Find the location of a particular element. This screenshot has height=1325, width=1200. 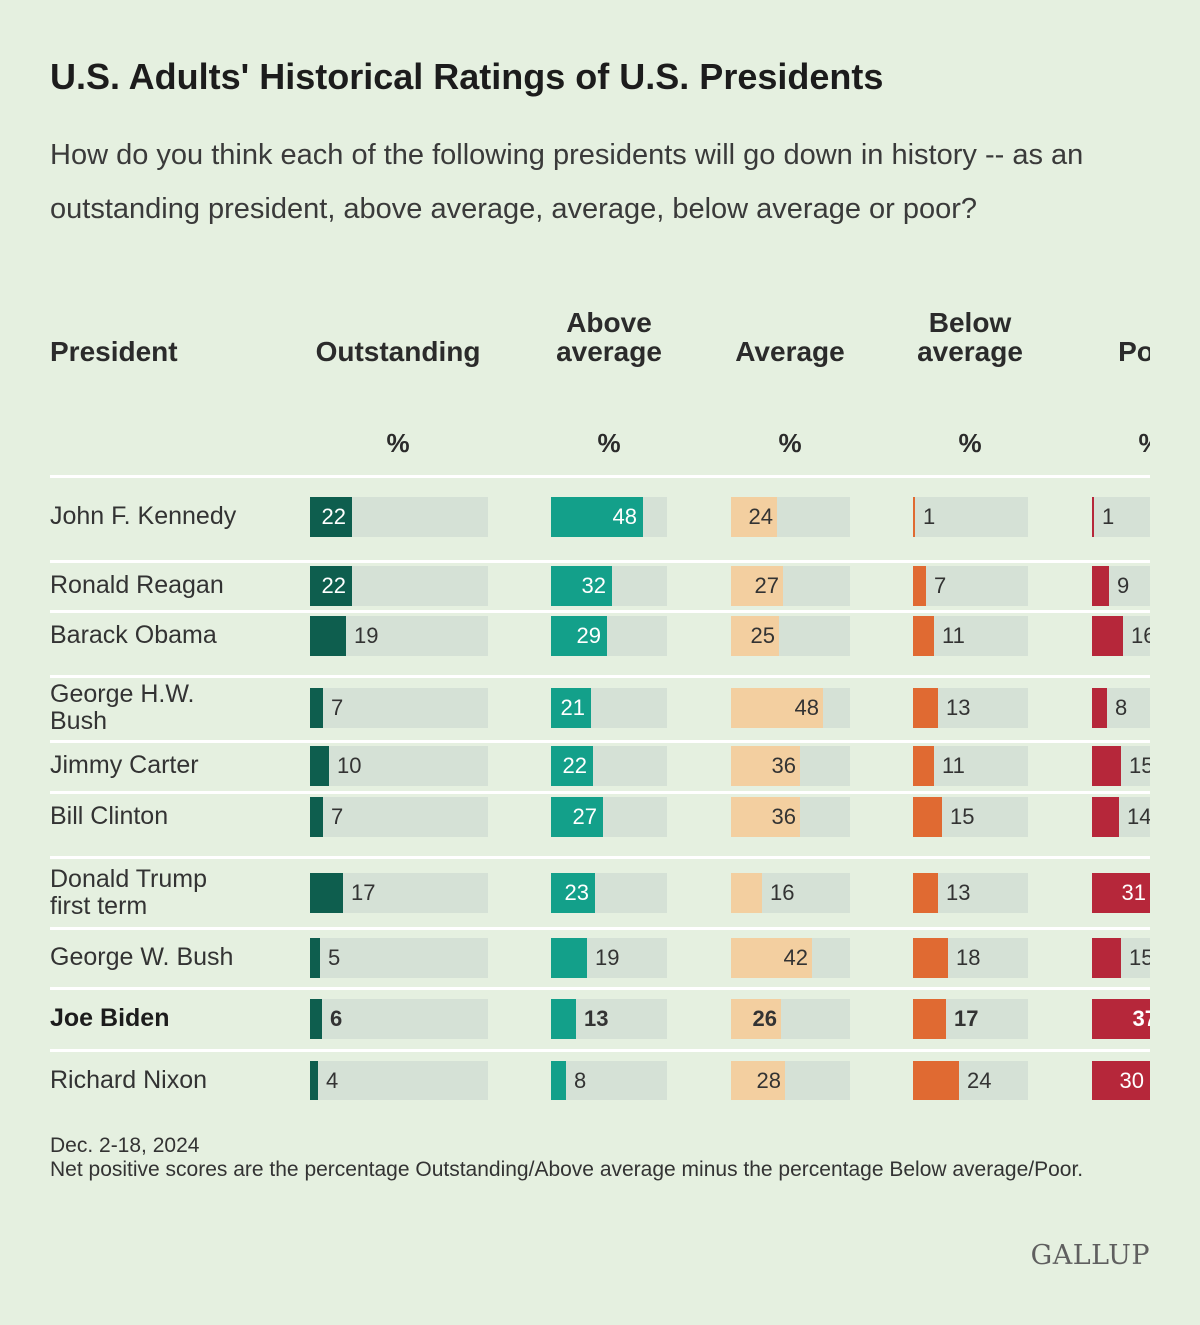

data-label-average: 25 is located at coordinates (762, 635).